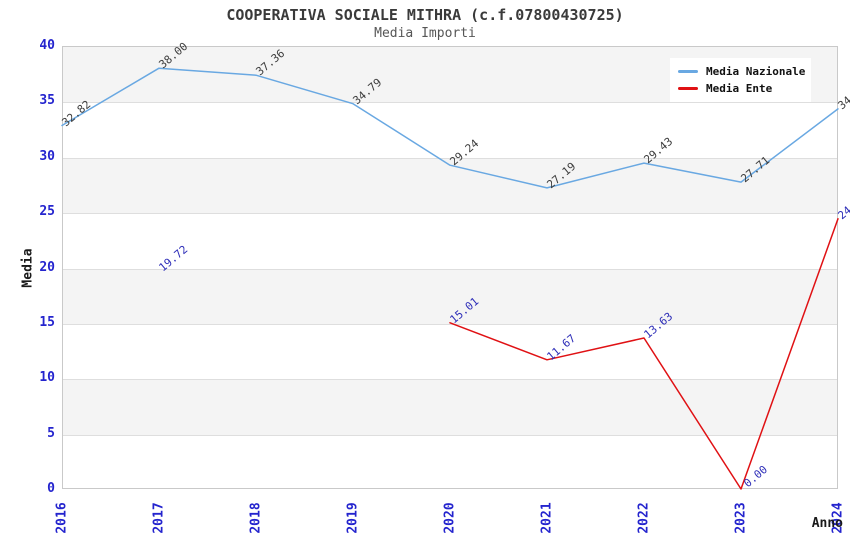 This screenshot has width=850, height=550. Describe the element at coordinates (741, 518) in the screenshot. I see `x-tick-label-text: 2023` at that location.